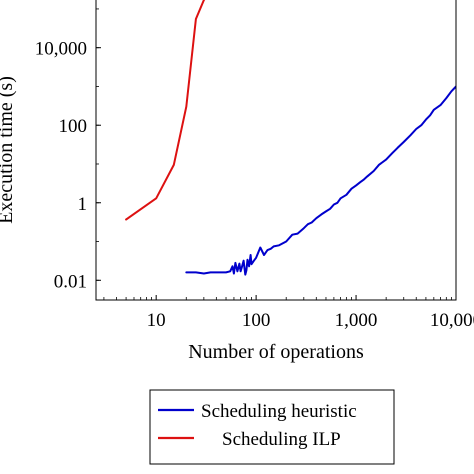 This screenshot has width=474, height=474. I want to click on y-tick-label: 0.01, so click(70, 281).